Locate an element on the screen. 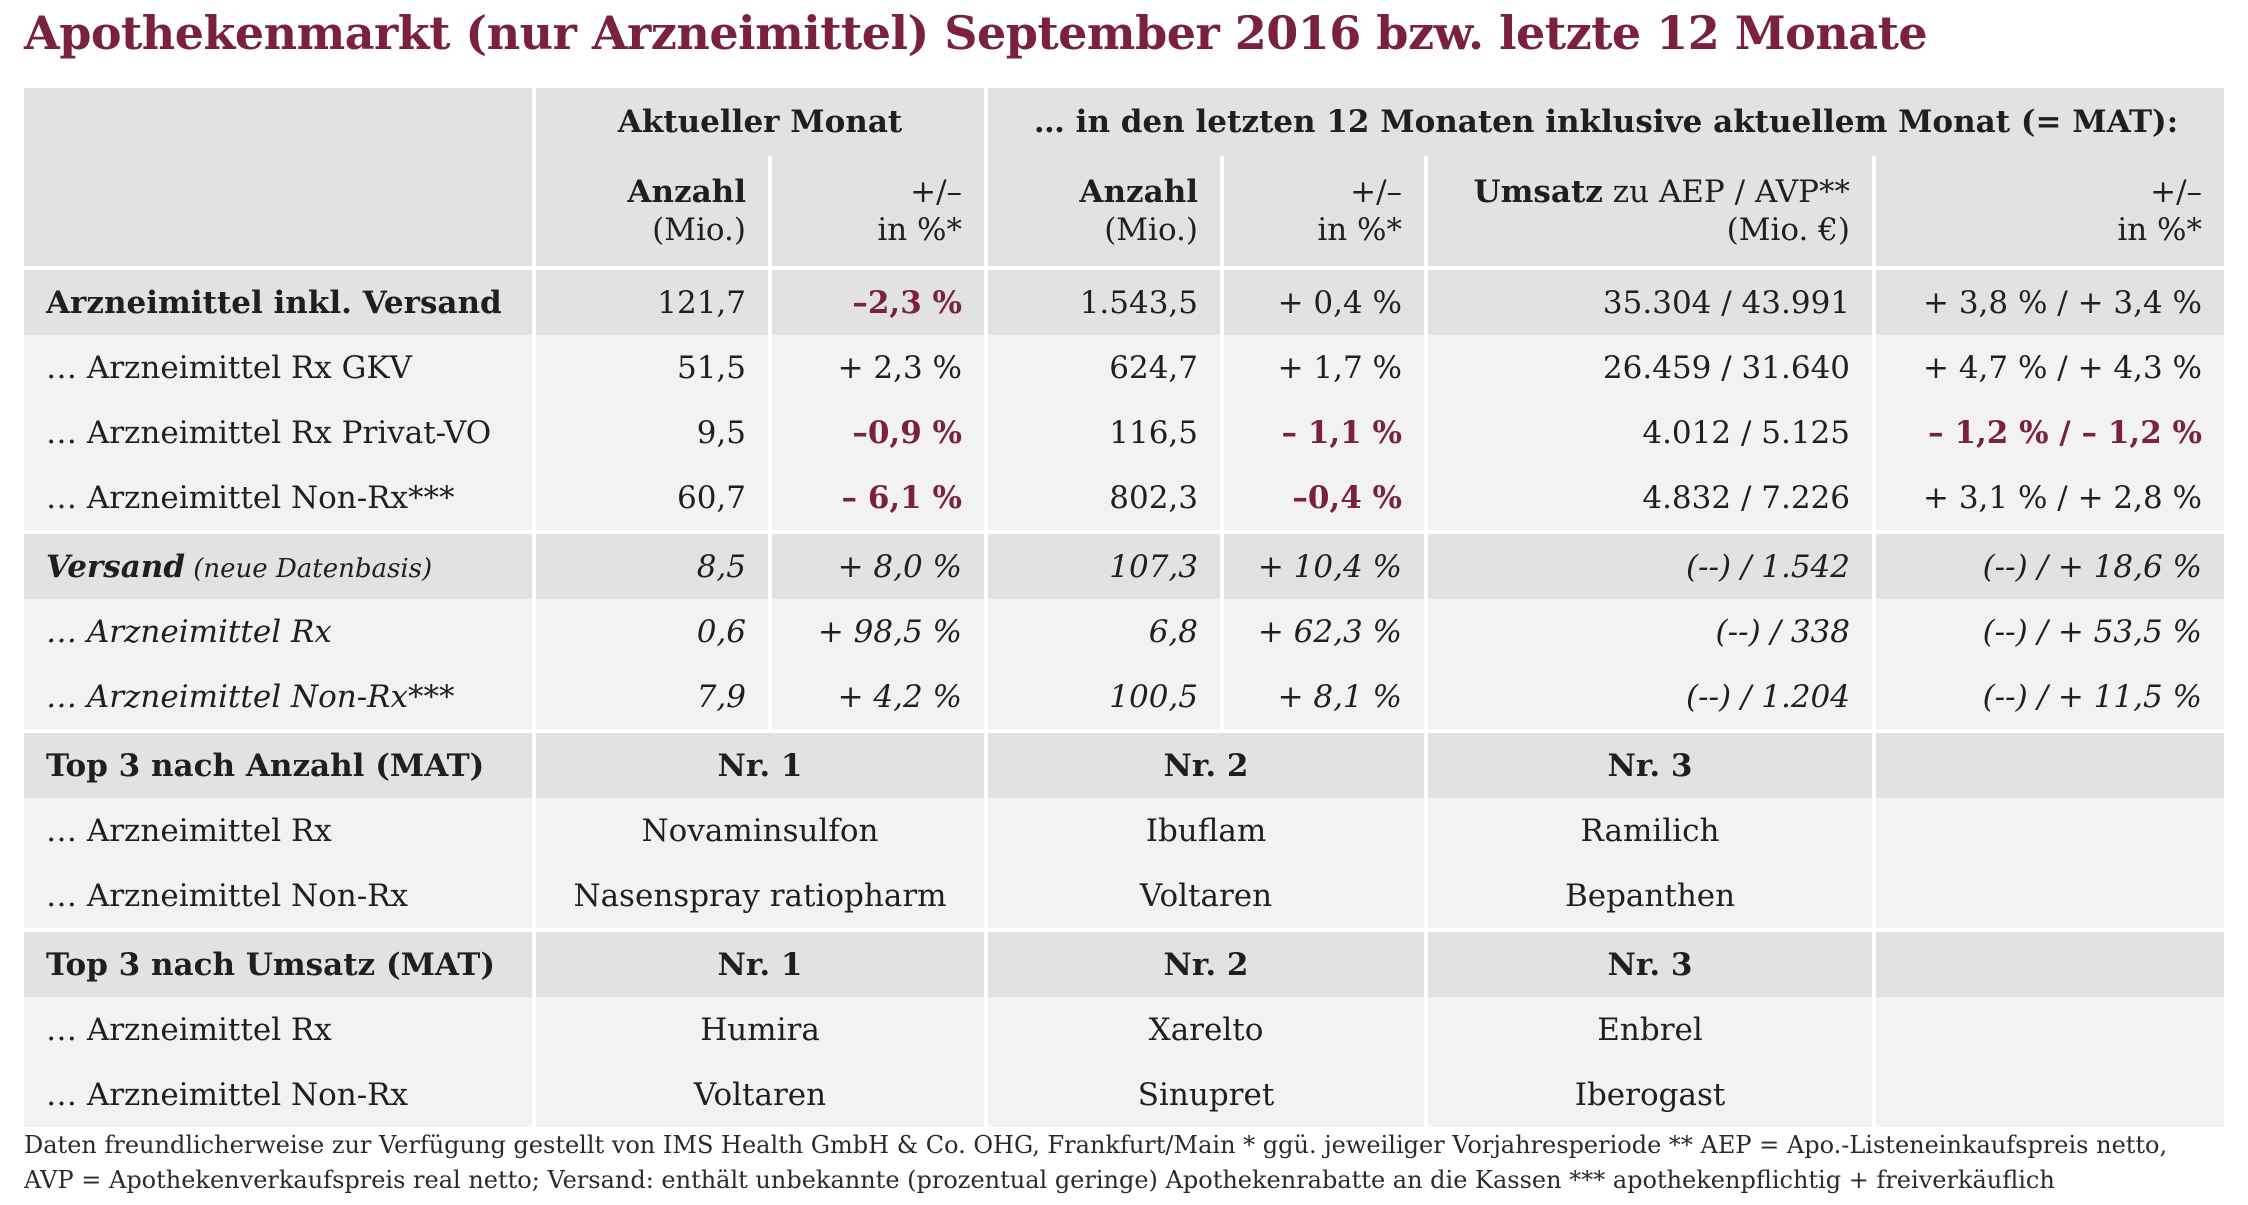  cell-change-mat: –0,4 % is located at coordinates (1323, 498).